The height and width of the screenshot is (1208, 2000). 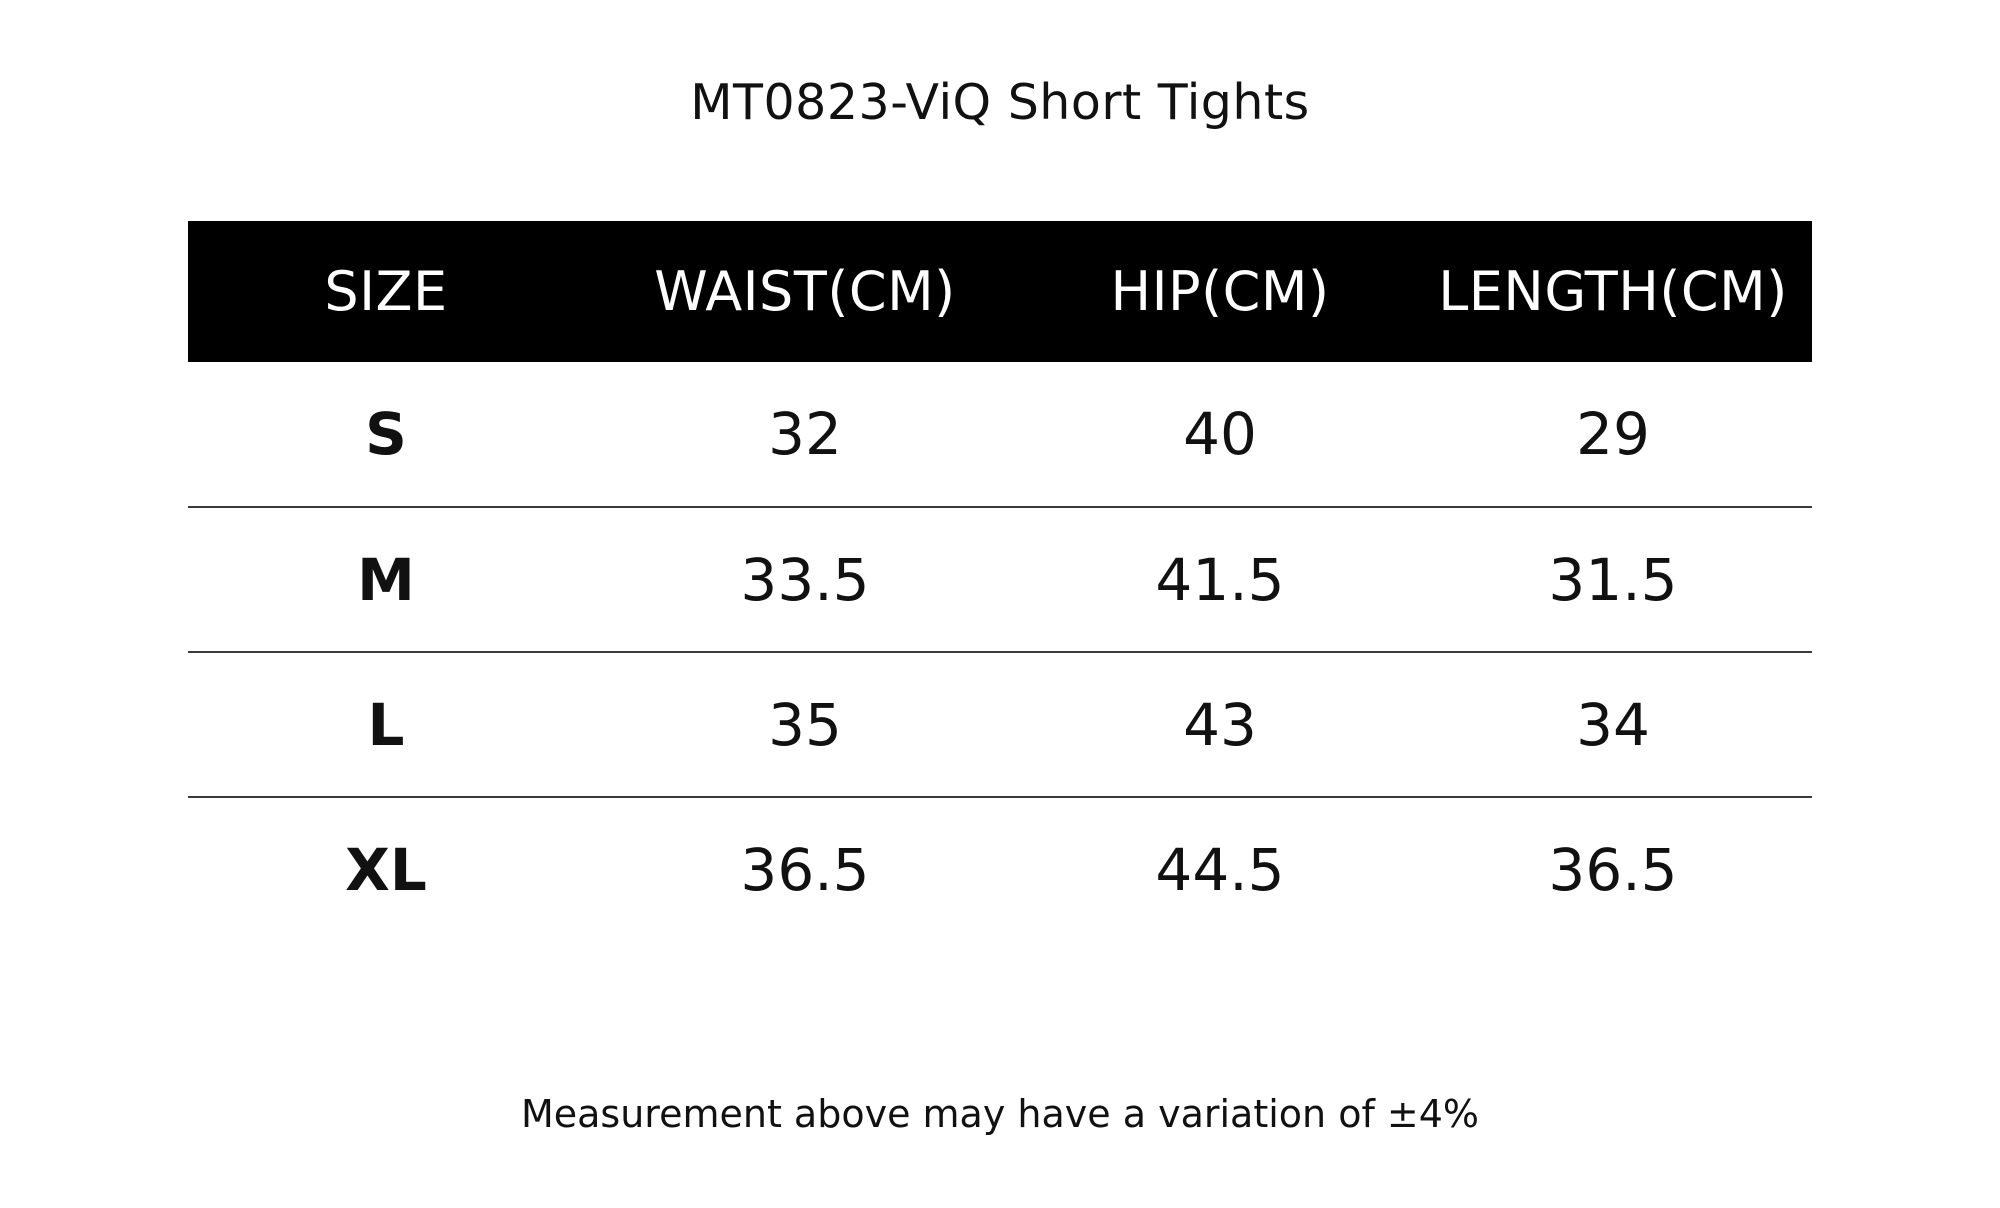 What do you see at coordinates (1000, 434) in the screenshot?
I see `table-row: S 32 40 29` at bounding box center [1000, 434].